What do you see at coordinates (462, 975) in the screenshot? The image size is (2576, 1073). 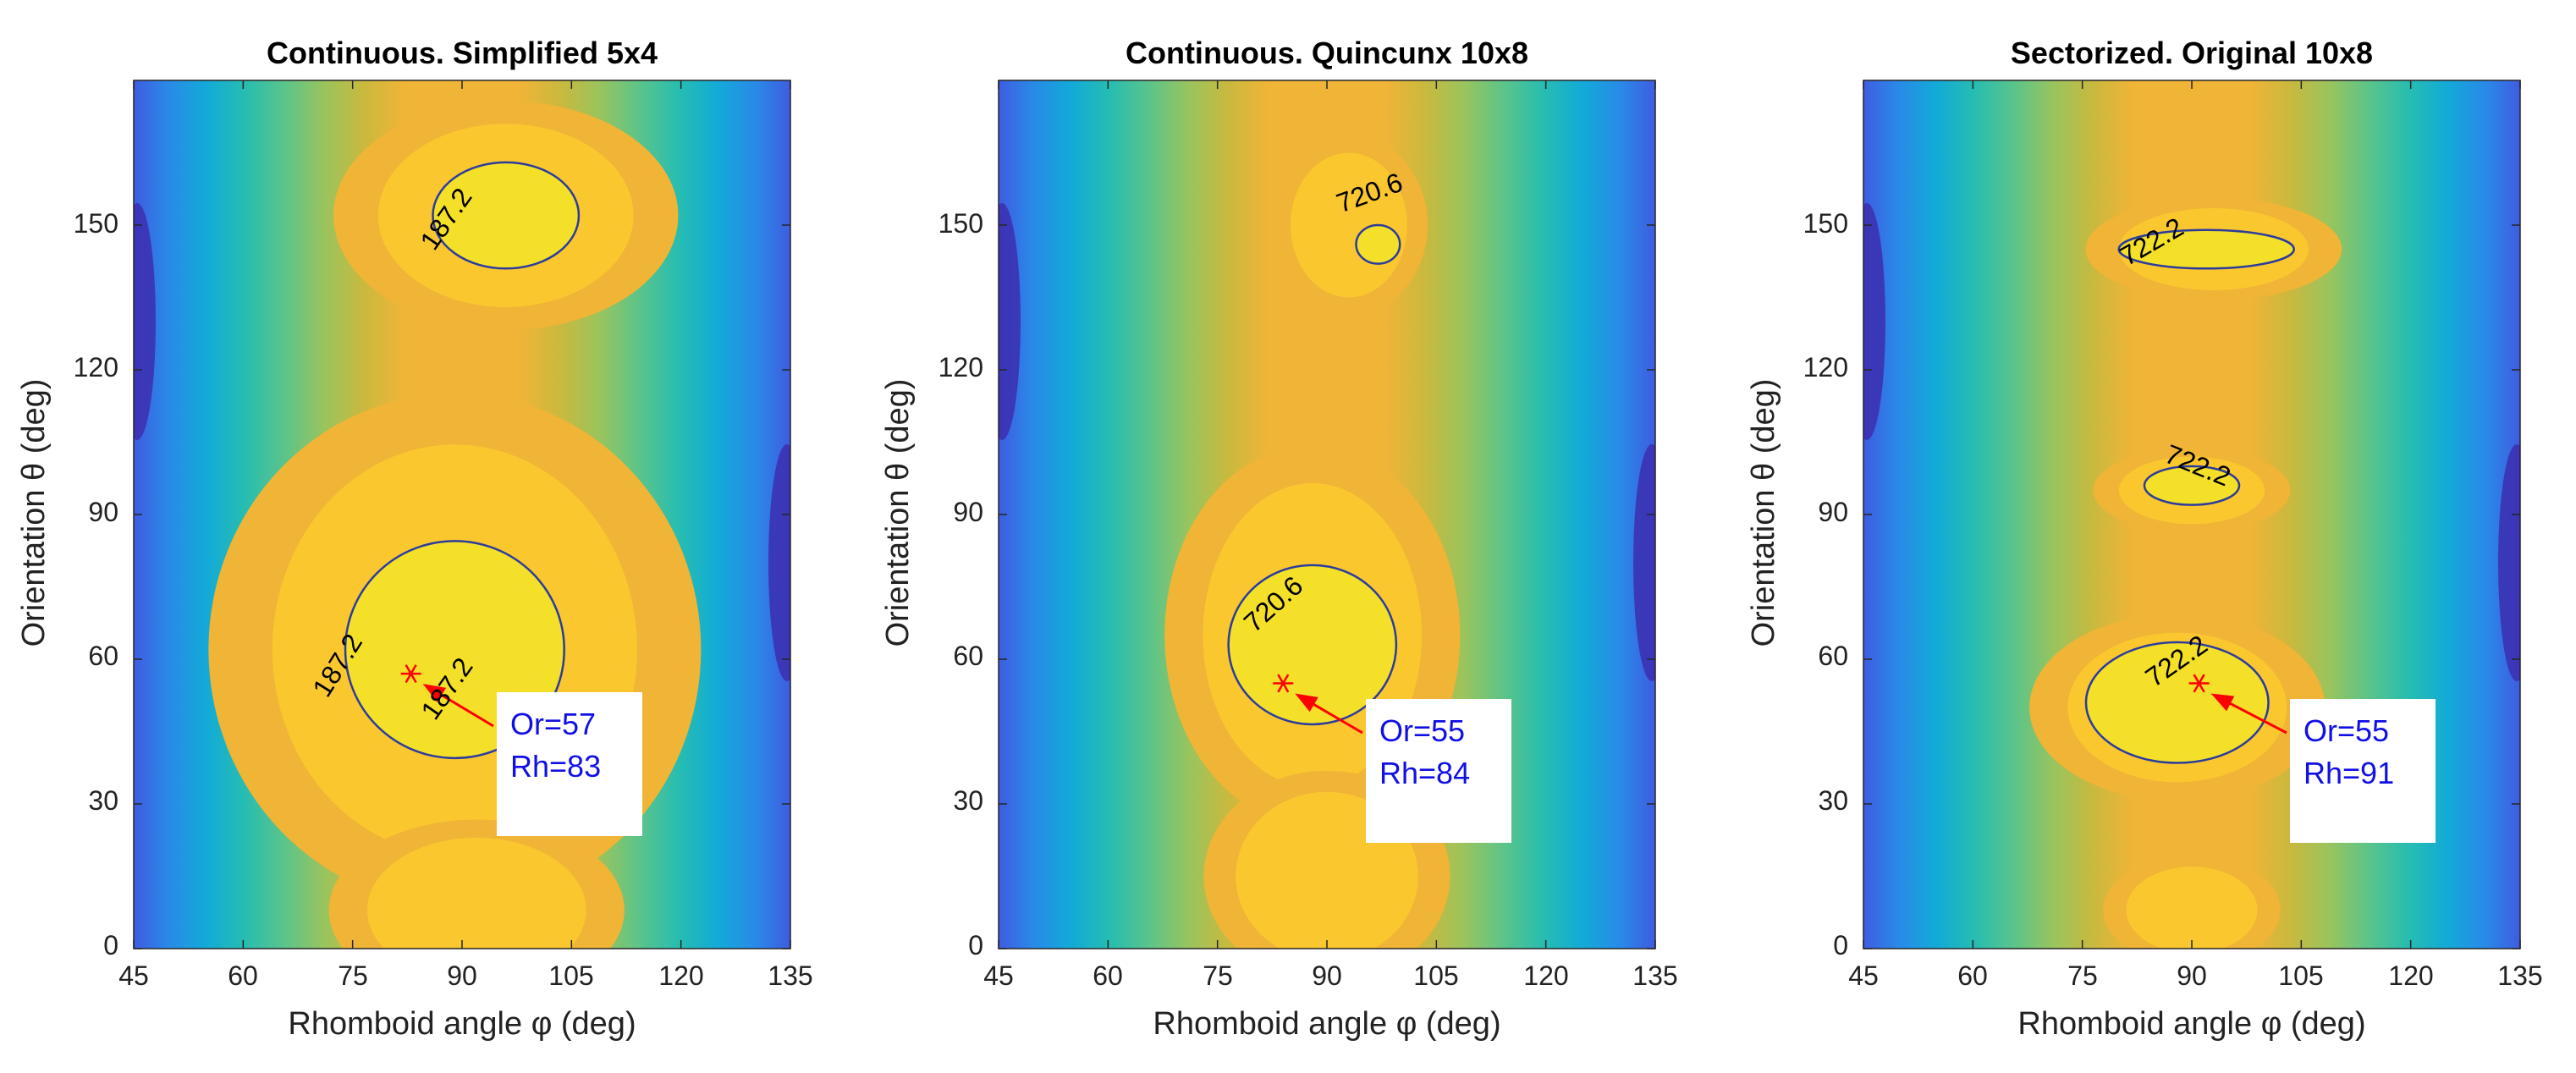 I see `panel-1-x-tick-label-3: 90` at bounding box center [462, 975].